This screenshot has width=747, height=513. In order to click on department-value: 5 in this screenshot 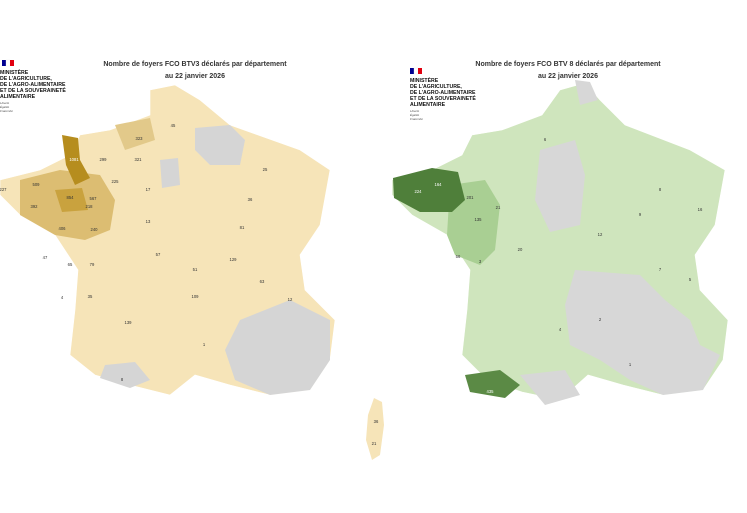, I will do `click(690, 279)`.